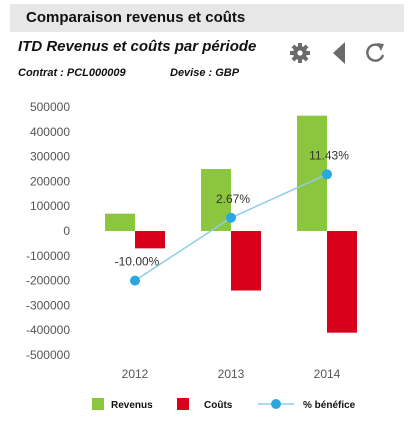  What do you see at coordinates (136, 17) in the screenshot?
I see `widget-title: Comparaison revenus et coûts` at bounding box center [136, 17].